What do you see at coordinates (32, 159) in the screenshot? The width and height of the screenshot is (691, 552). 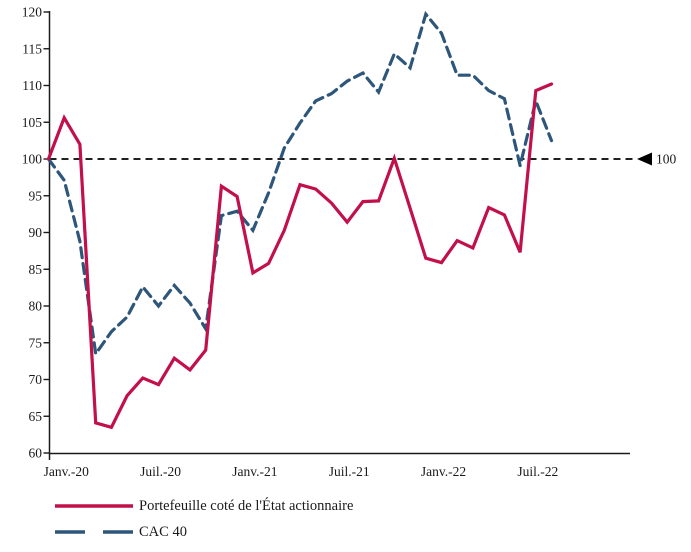 I see `y-tick-label: 100` at bounding box center [32, 159].